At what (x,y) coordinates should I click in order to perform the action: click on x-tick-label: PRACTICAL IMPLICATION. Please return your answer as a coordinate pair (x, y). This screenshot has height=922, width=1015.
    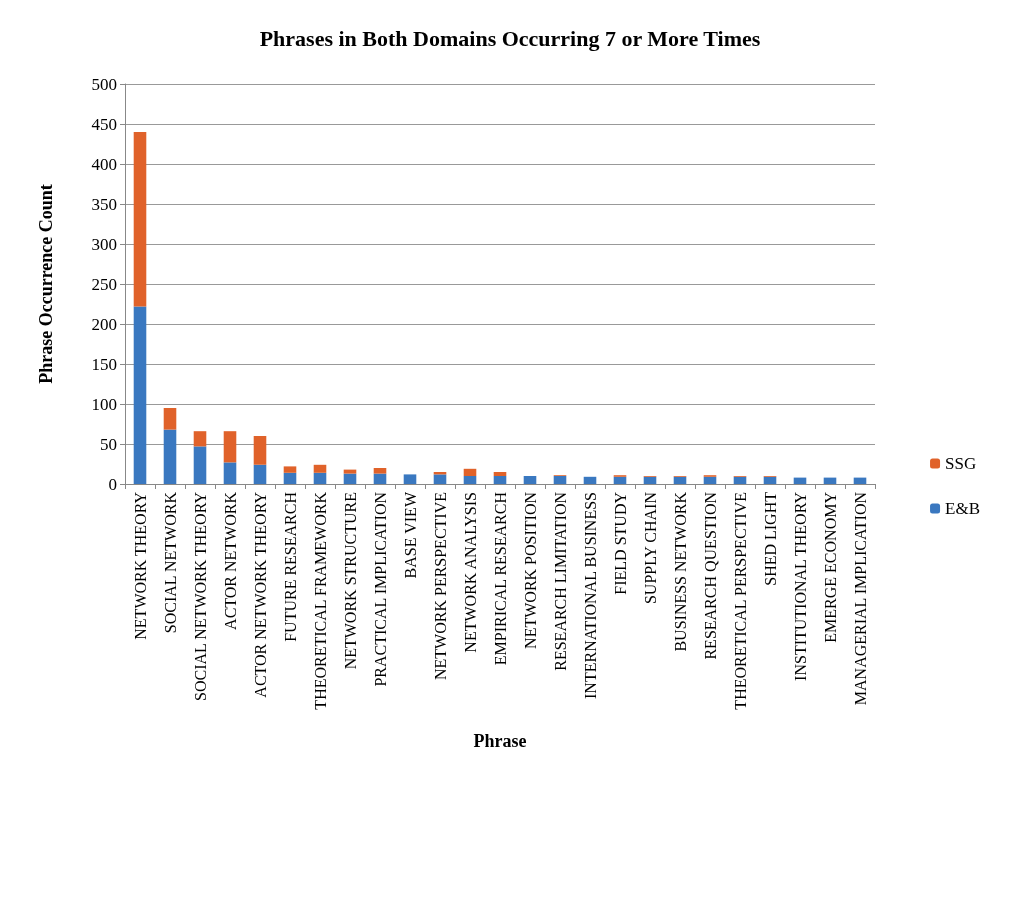
    Looking at the image, I should click on (380, 589).